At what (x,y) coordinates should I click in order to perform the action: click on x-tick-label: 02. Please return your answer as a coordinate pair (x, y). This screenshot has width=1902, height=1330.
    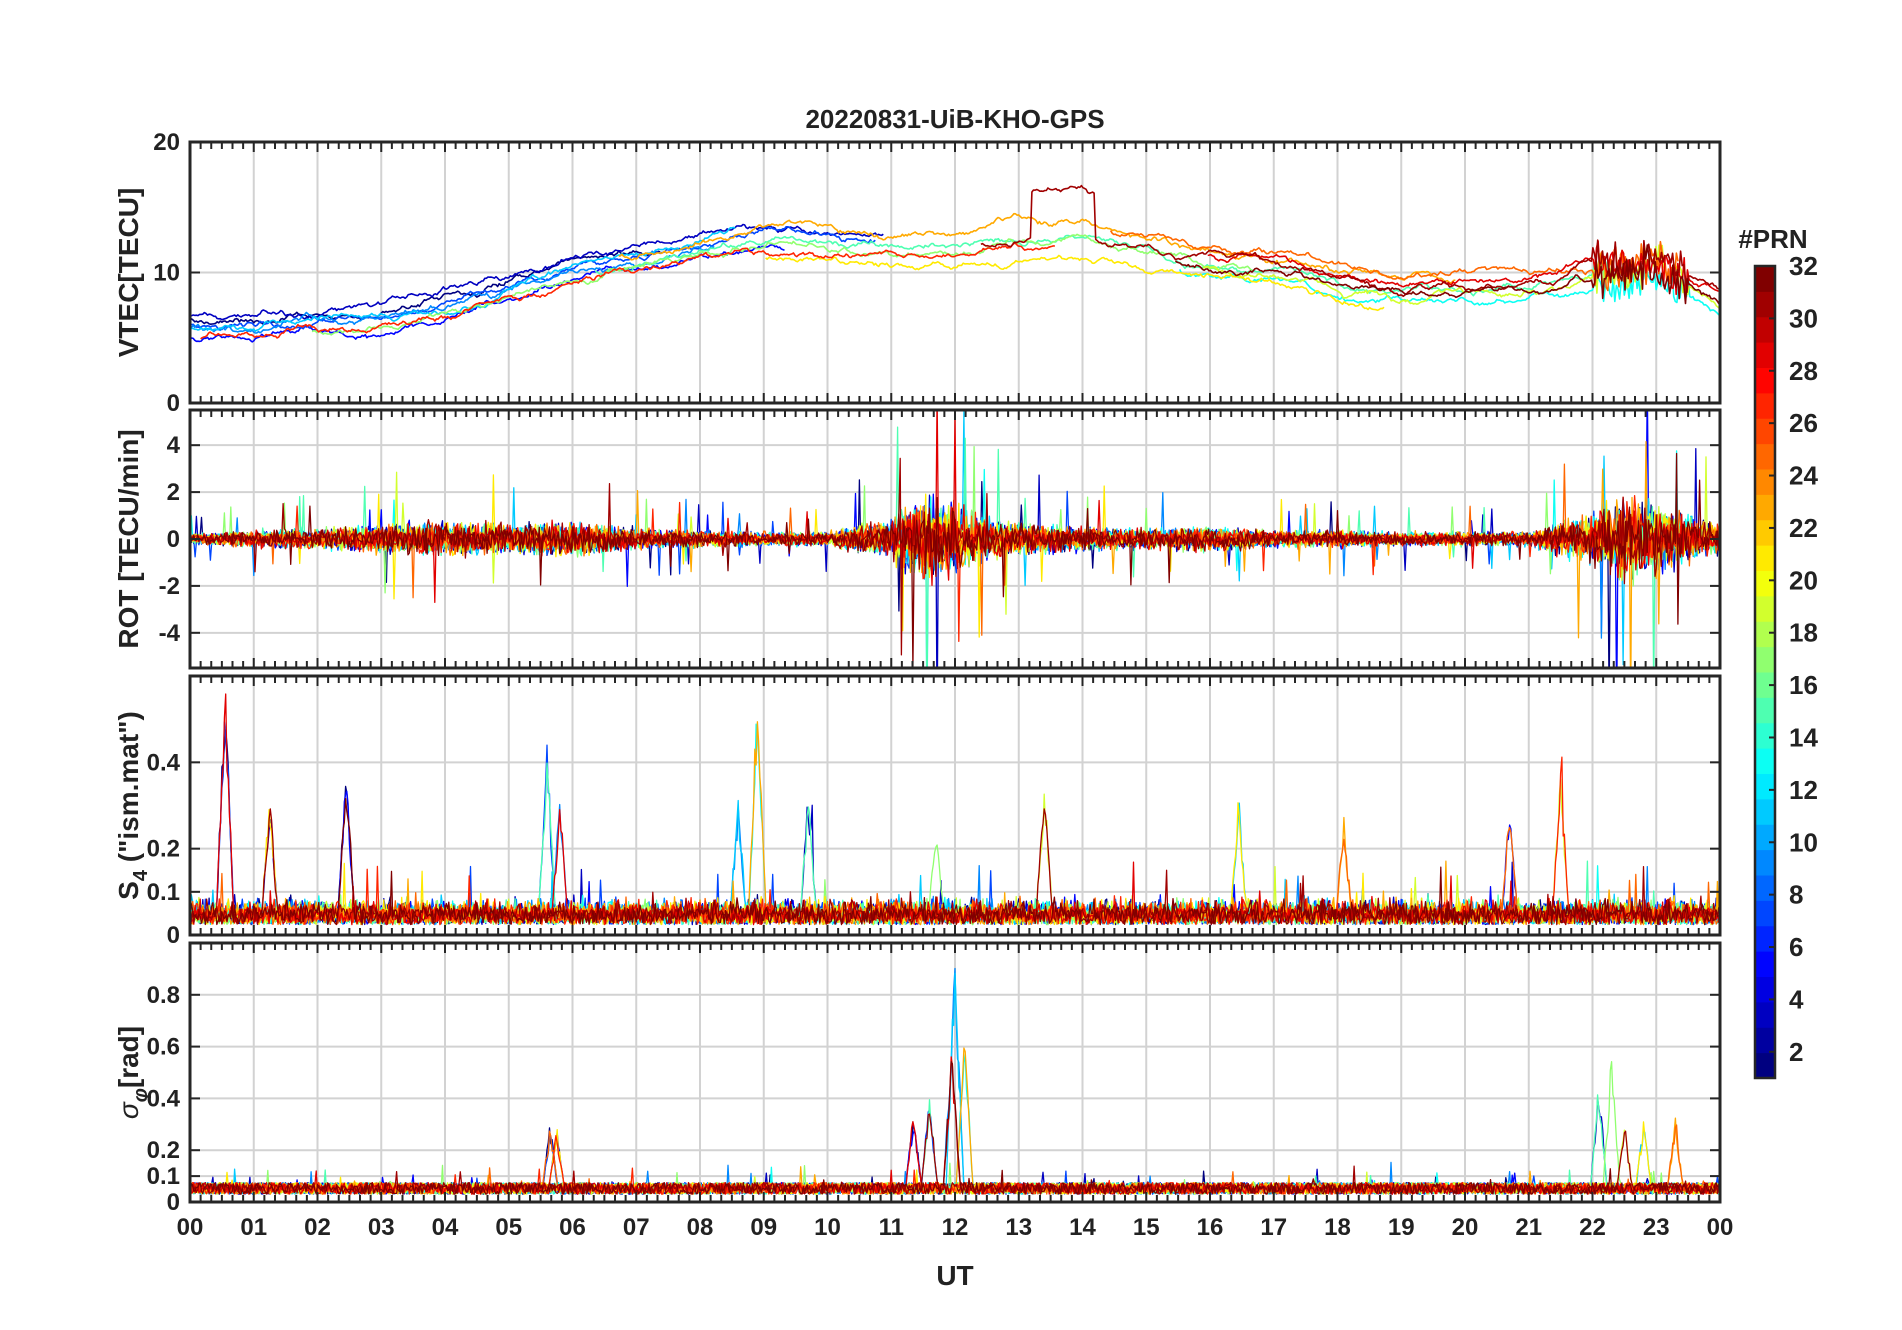
    Looking at the image, I should click on (317, 1227).